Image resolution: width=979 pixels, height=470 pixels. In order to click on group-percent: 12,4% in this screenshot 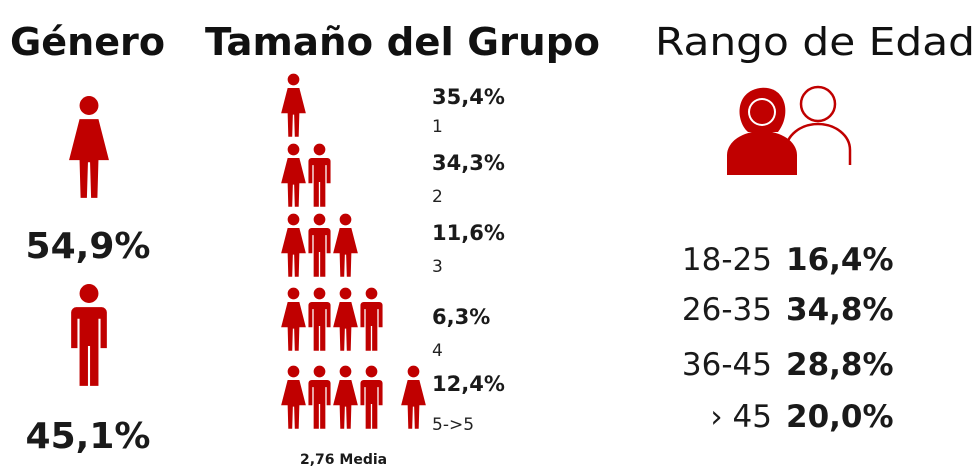, I will do `click(468, 384)`.